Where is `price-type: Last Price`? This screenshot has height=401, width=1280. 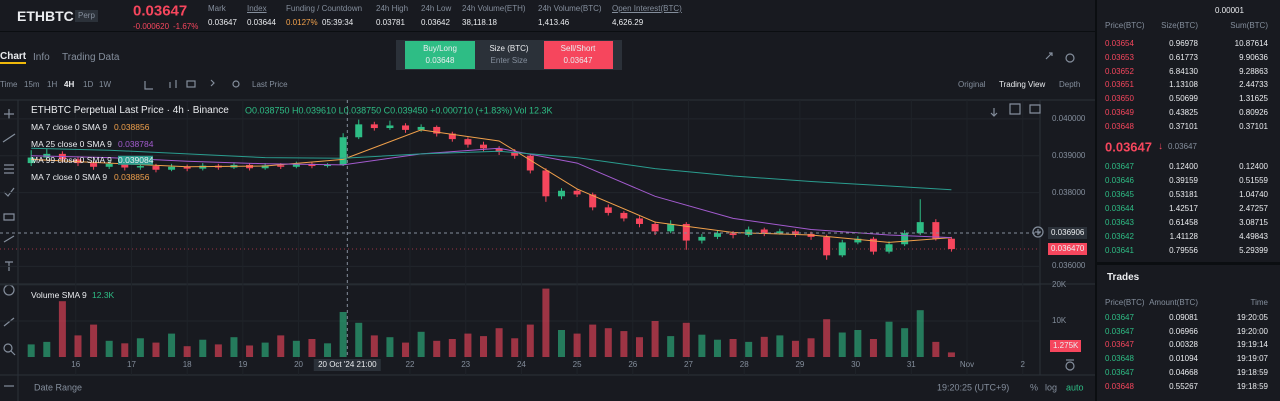
price-type: Last Price is located at coordinates (270, 84).